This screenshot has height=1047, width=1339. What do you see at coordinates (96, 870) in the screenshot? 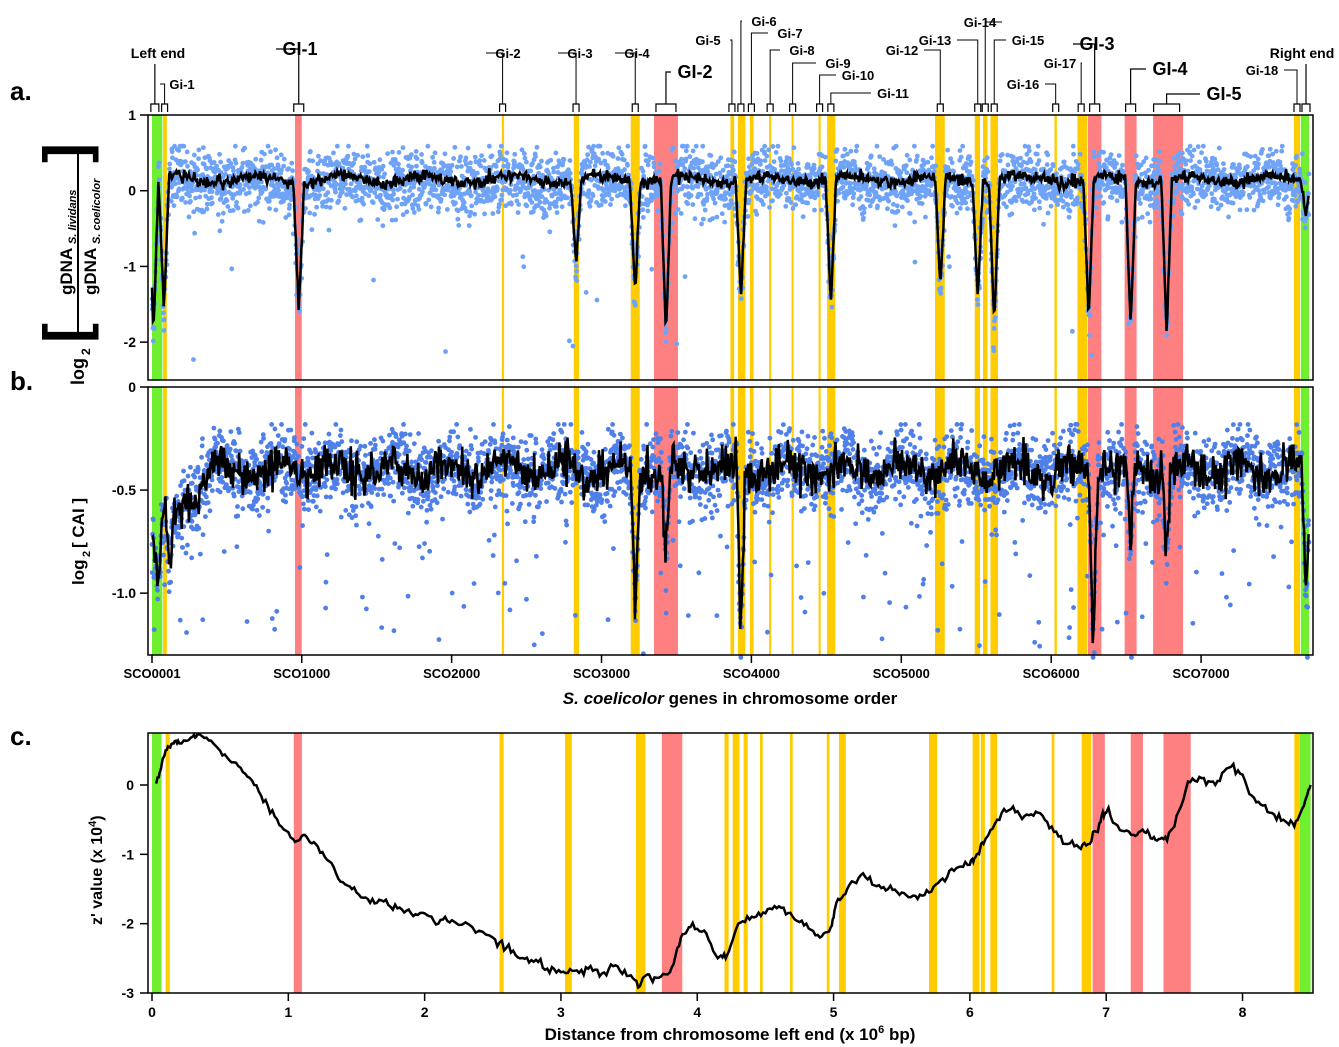
I see `panel-c-ylabel: z' value (x 104)` at bounding box center [96, 870].